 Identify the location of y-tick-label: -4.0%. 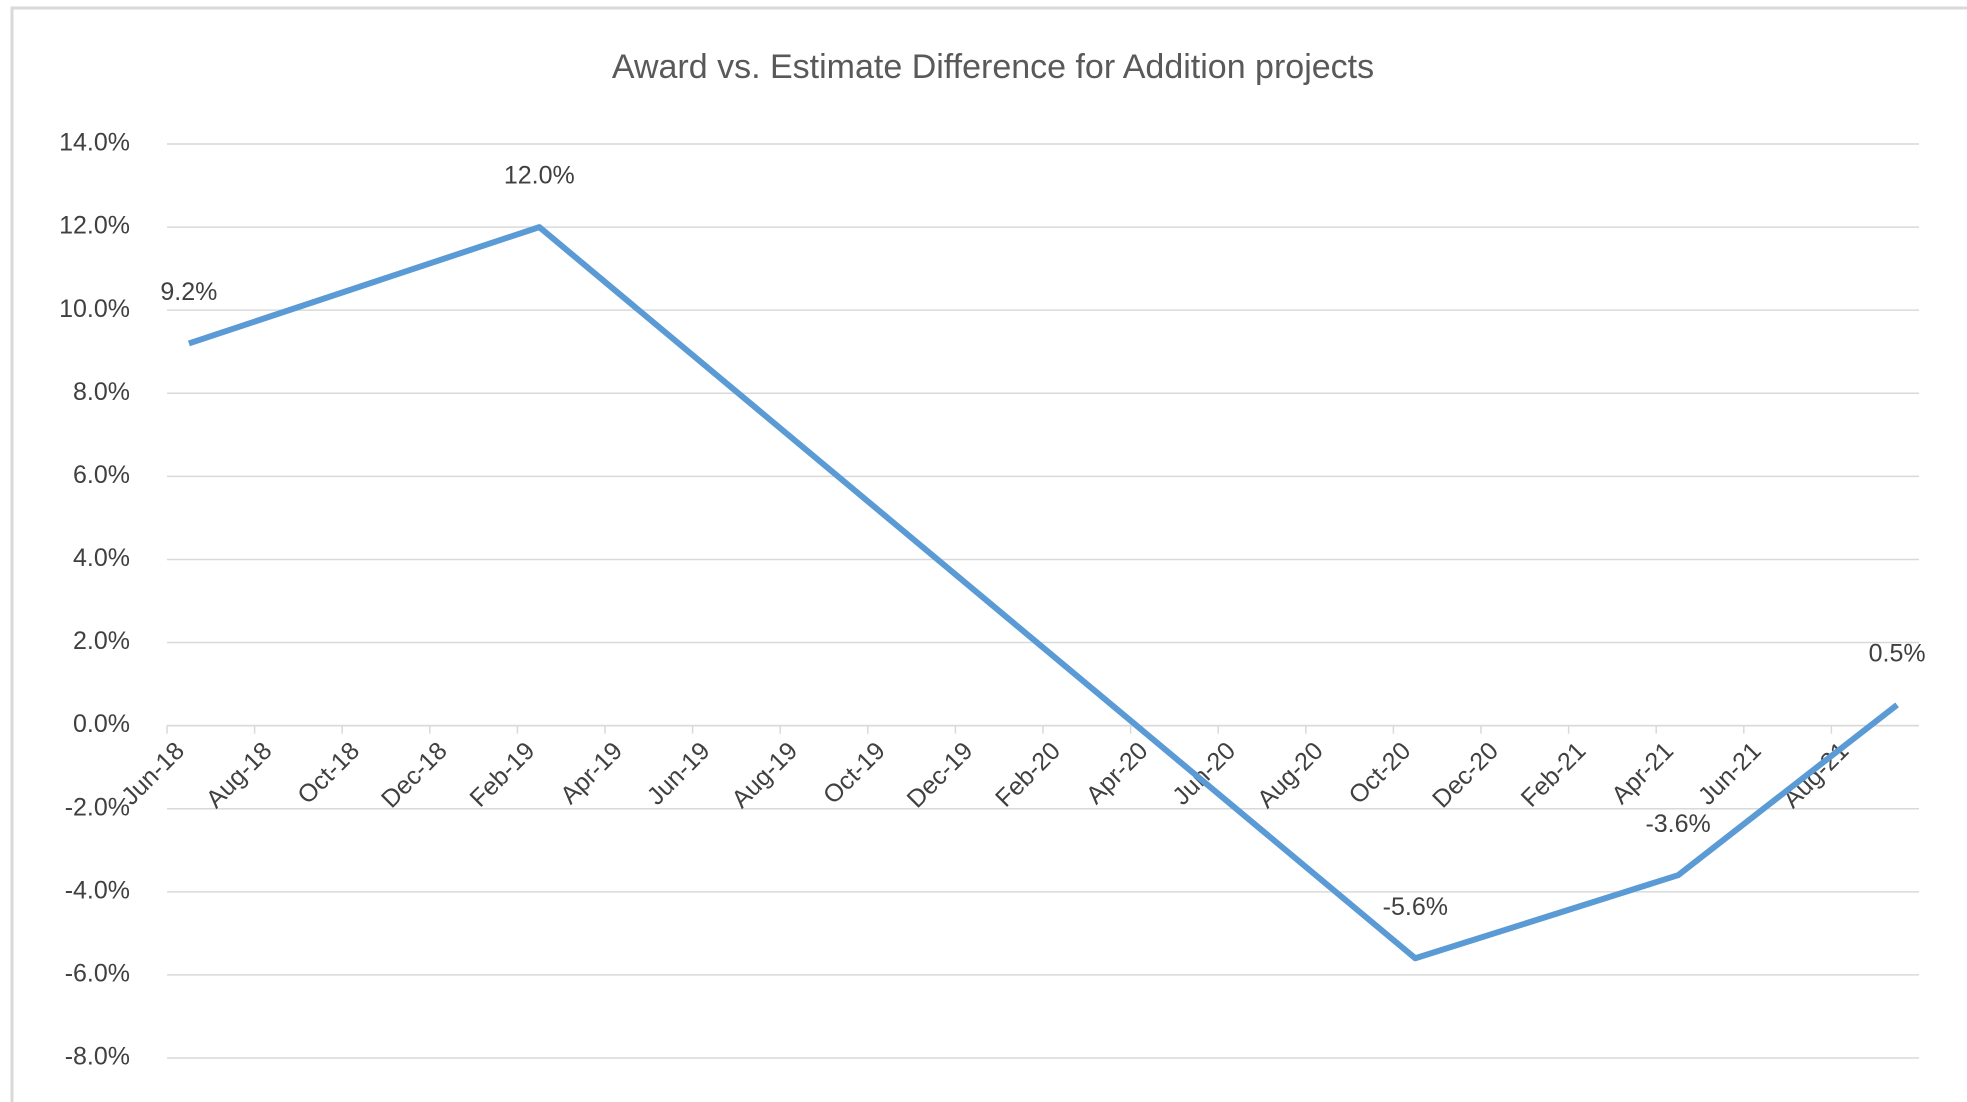
(97, 890).